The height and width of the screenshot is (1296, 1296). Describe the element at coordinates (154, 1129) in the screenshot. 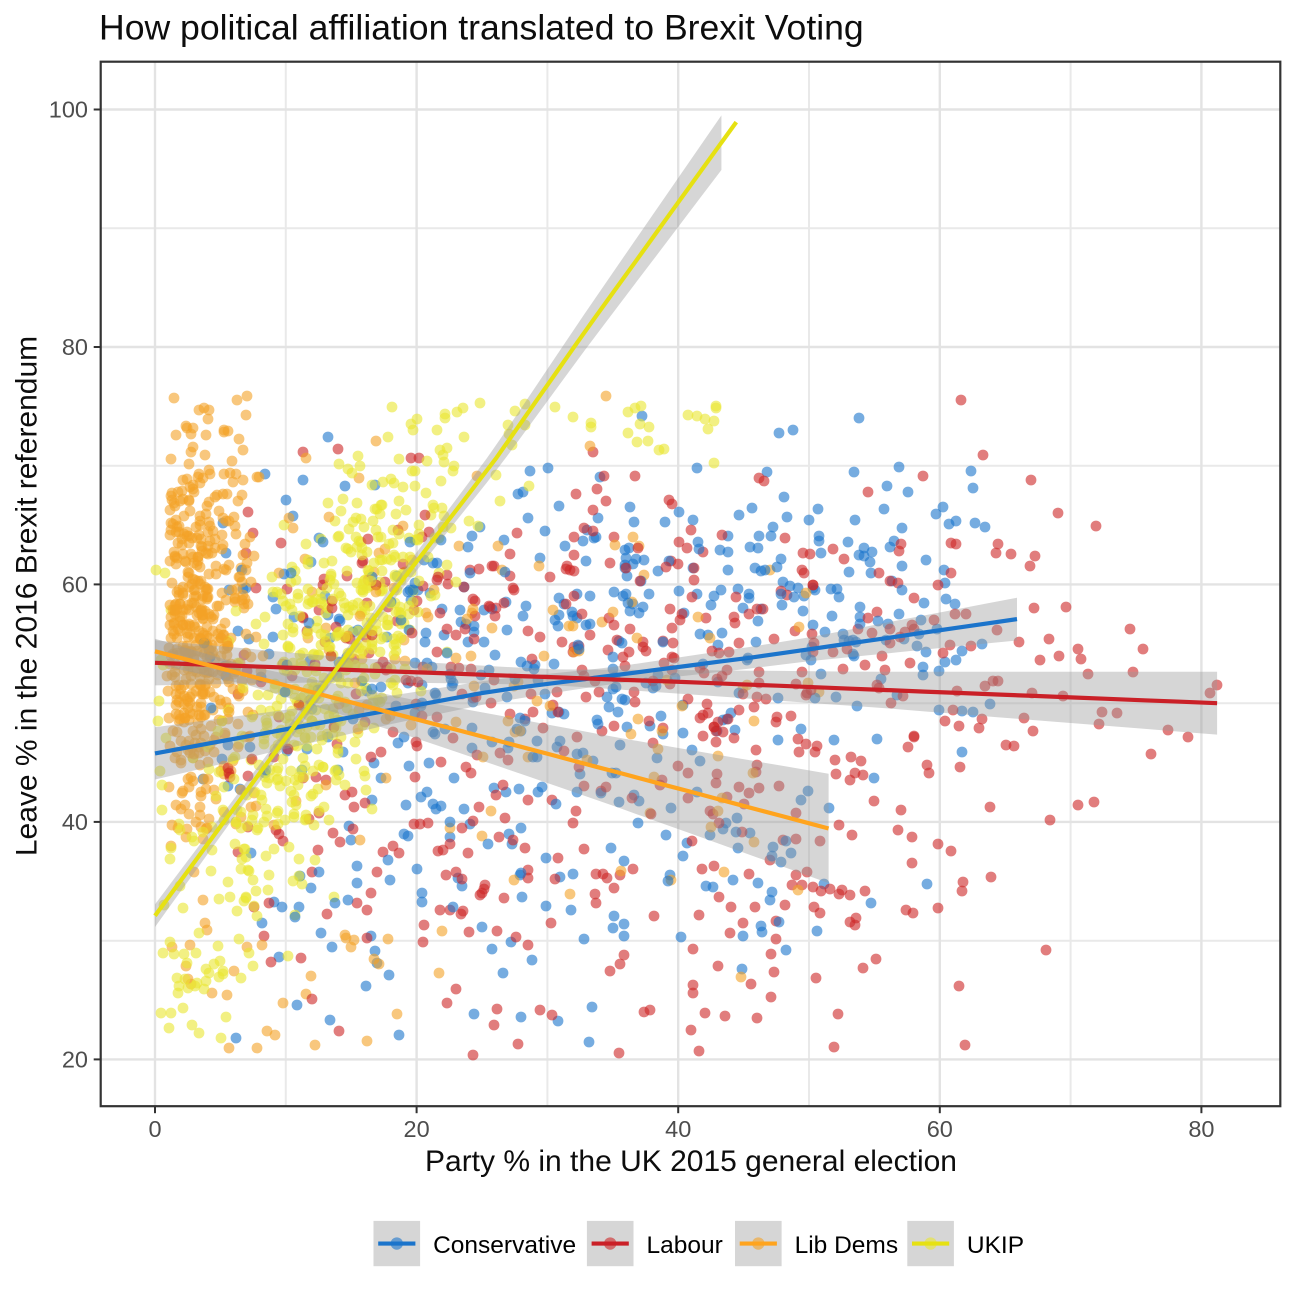

I see `svg-text: 0` at that location.